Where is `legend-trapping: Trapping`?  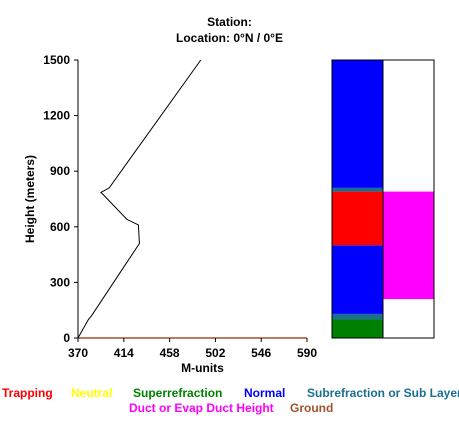 legend-trapping: Trapping is located at coordinates (27, 393).